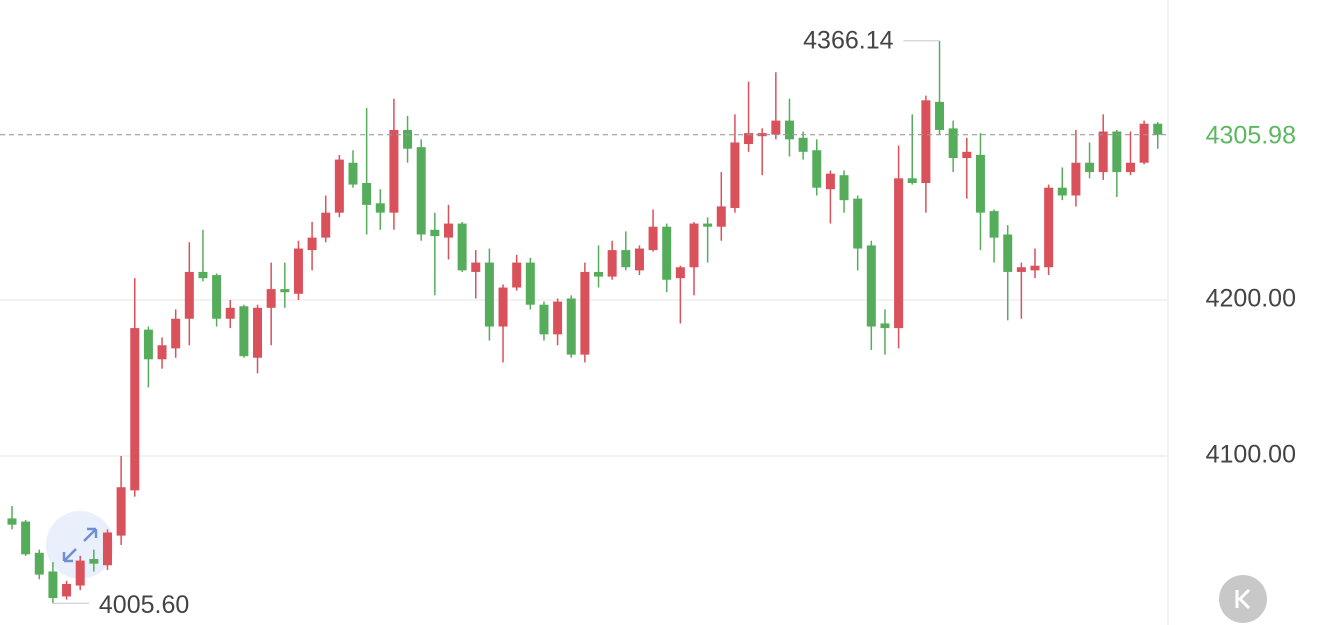  I want to click on y-tick-label: 4100.00, so click(1251, 455).